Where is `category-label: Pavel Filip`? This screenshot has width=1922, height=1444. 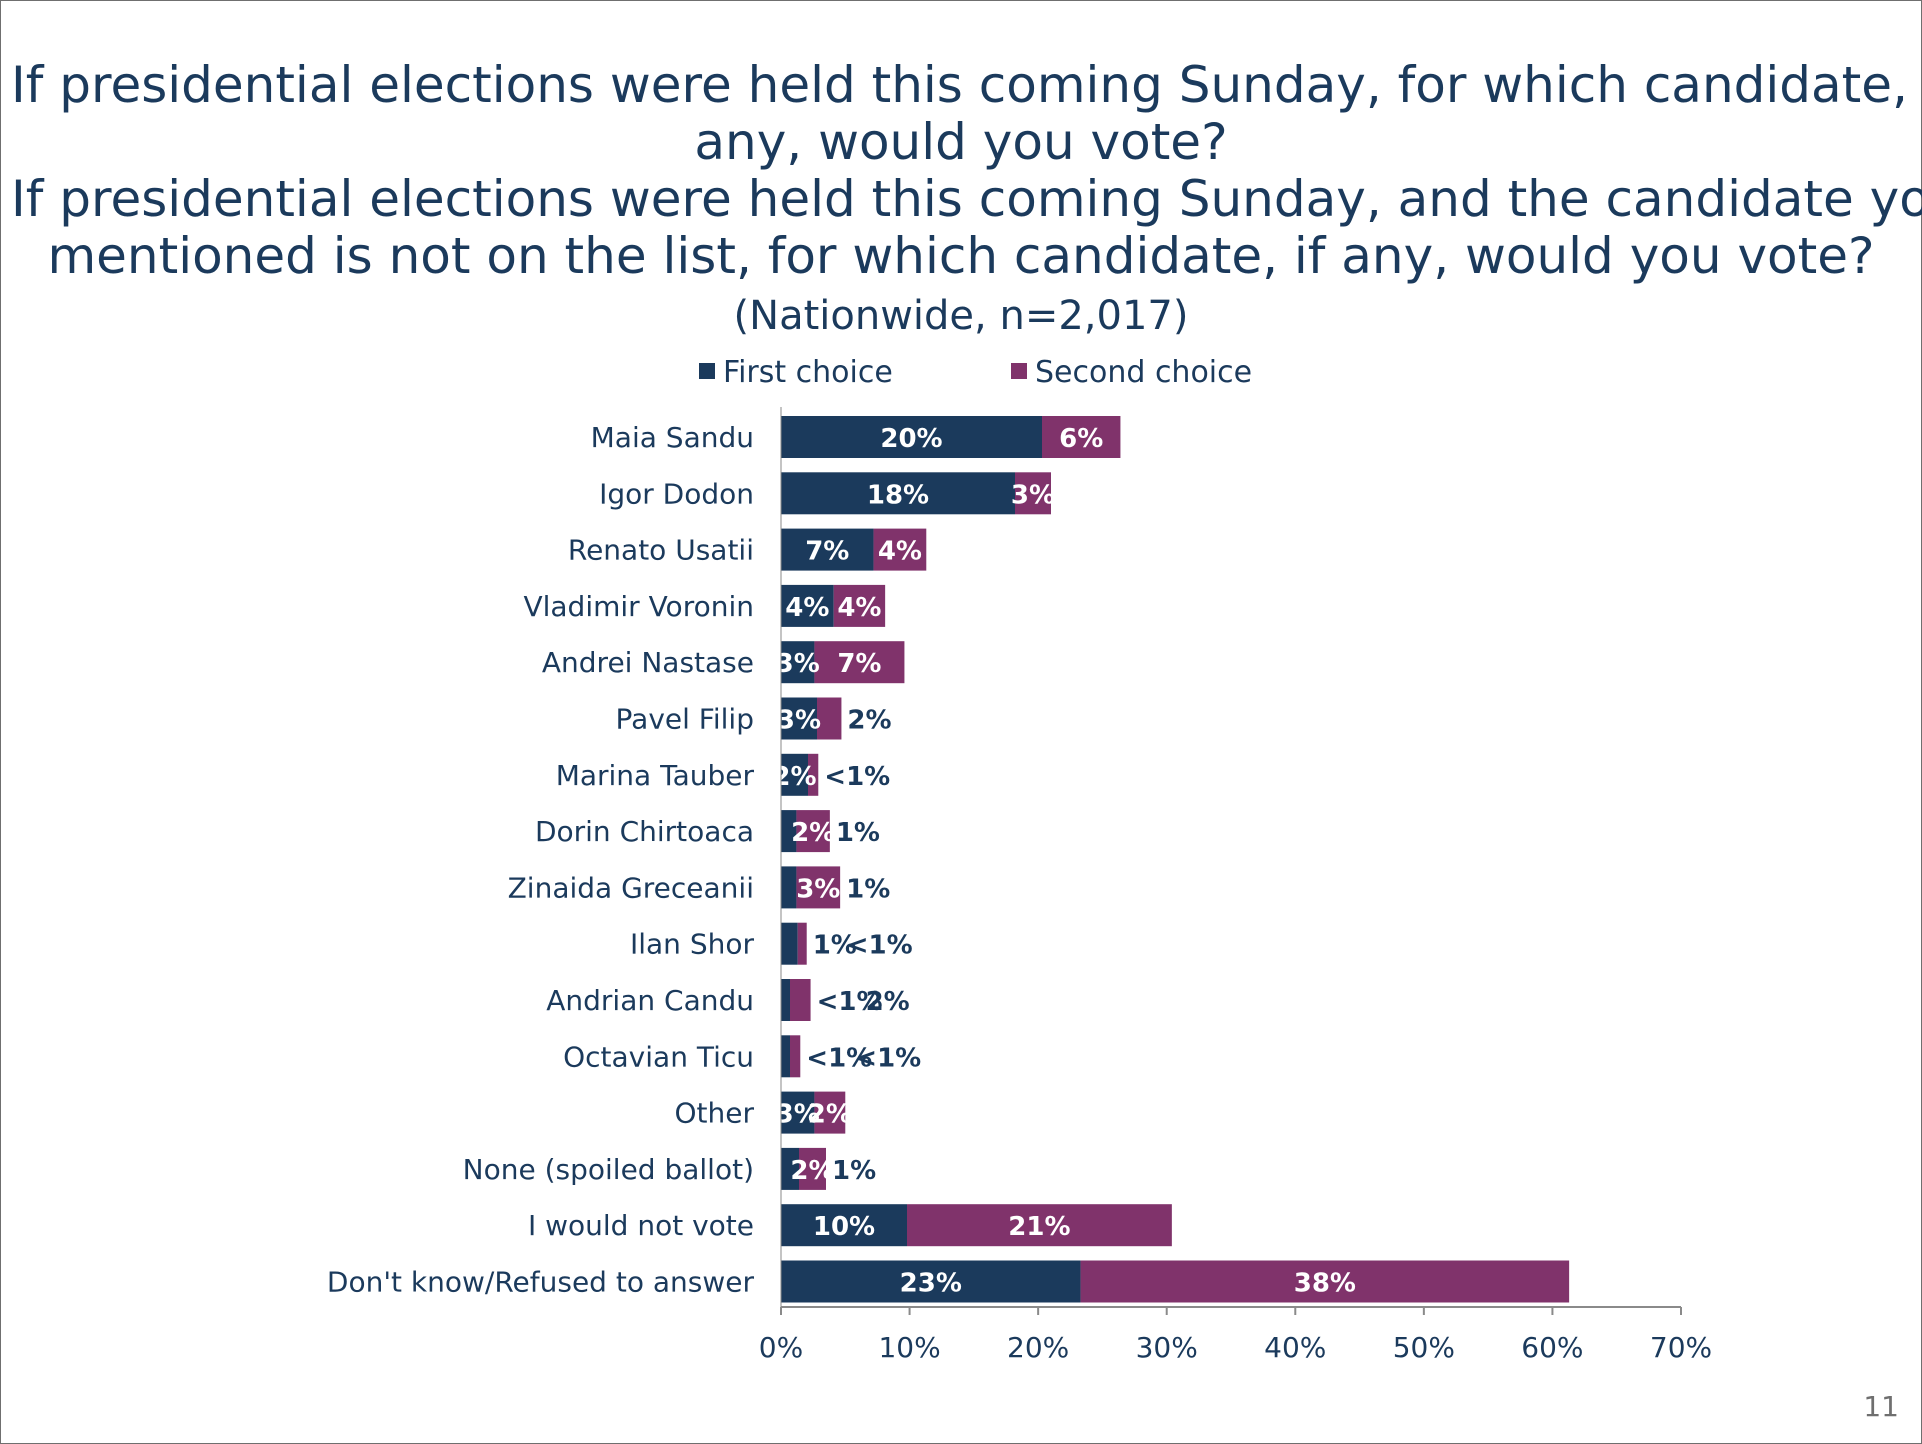
category-label: Pavel Filip is located at coordinates (685, 719).